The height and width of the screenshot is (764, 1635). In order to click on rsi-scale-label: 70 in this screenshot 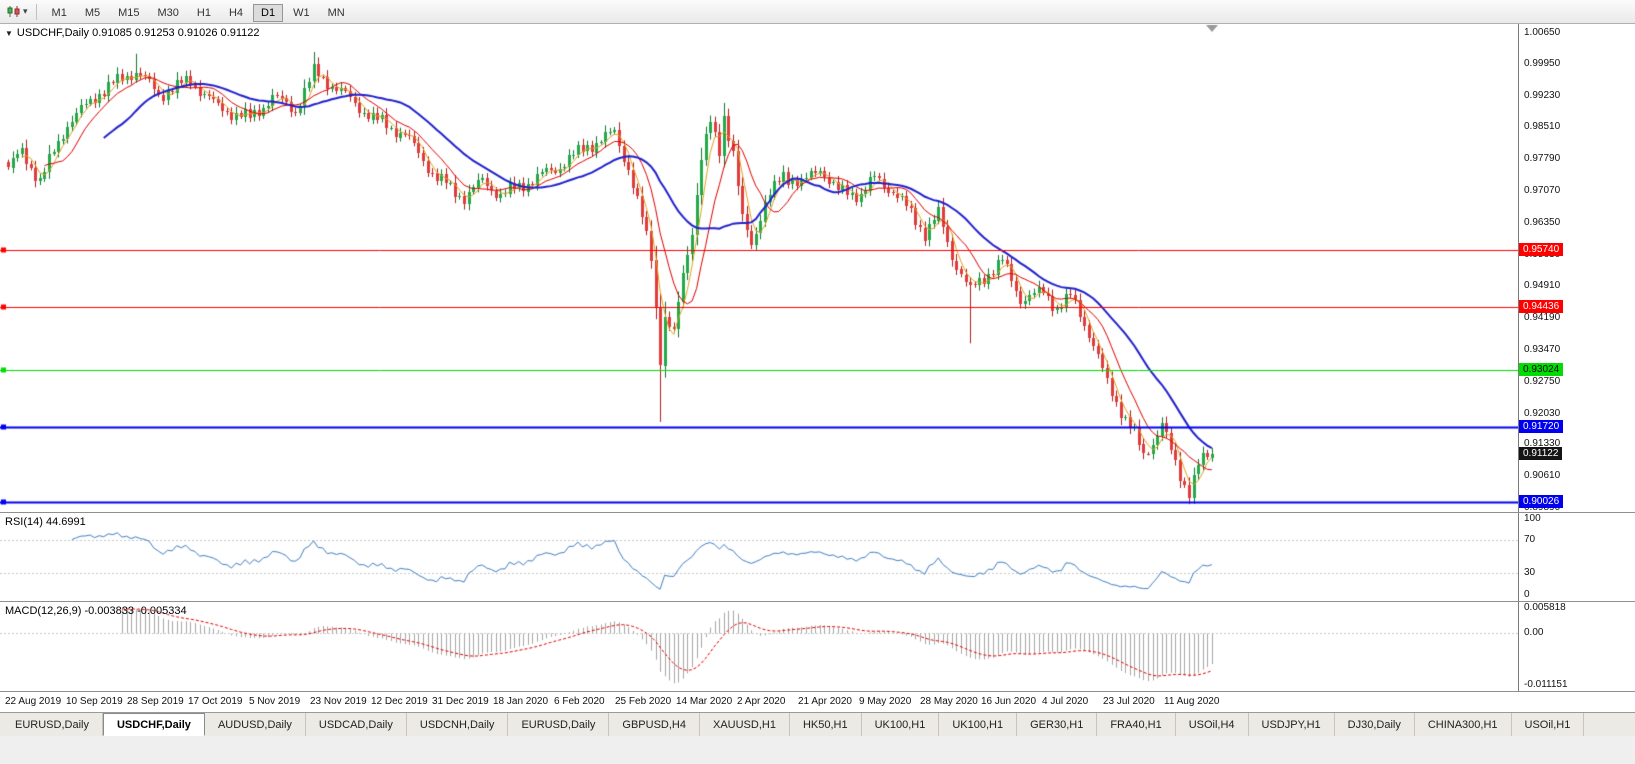, I will do `click(1530, 539)`.